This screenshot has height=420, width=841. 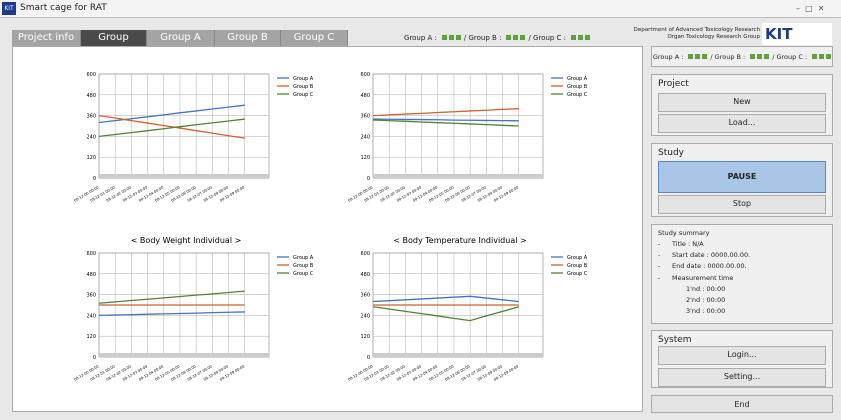 I want to click on panel-title: Study, so click(x=671, y=153).